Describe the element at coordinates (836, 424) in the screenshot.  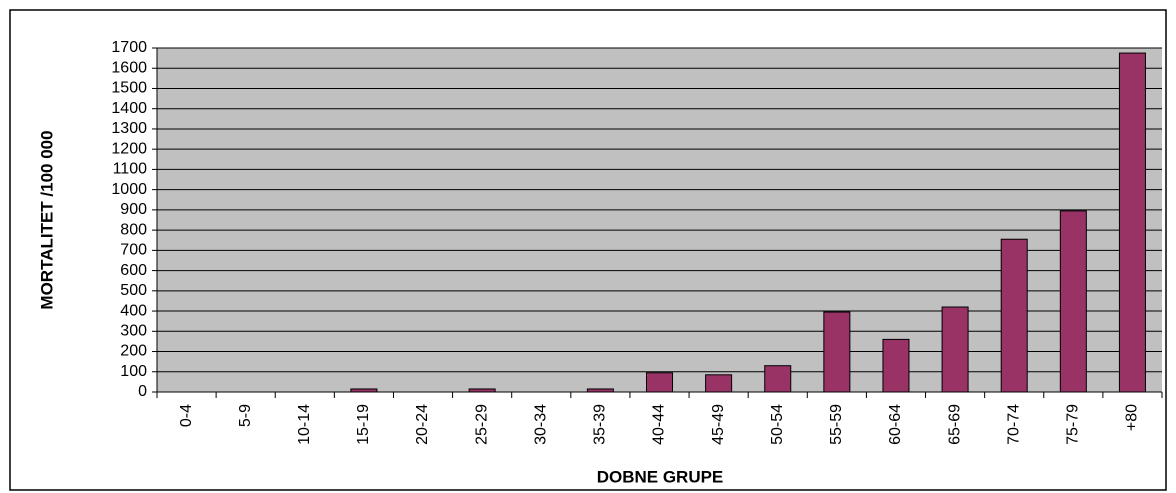
I see `x-tick-label: 55-59` at that location.